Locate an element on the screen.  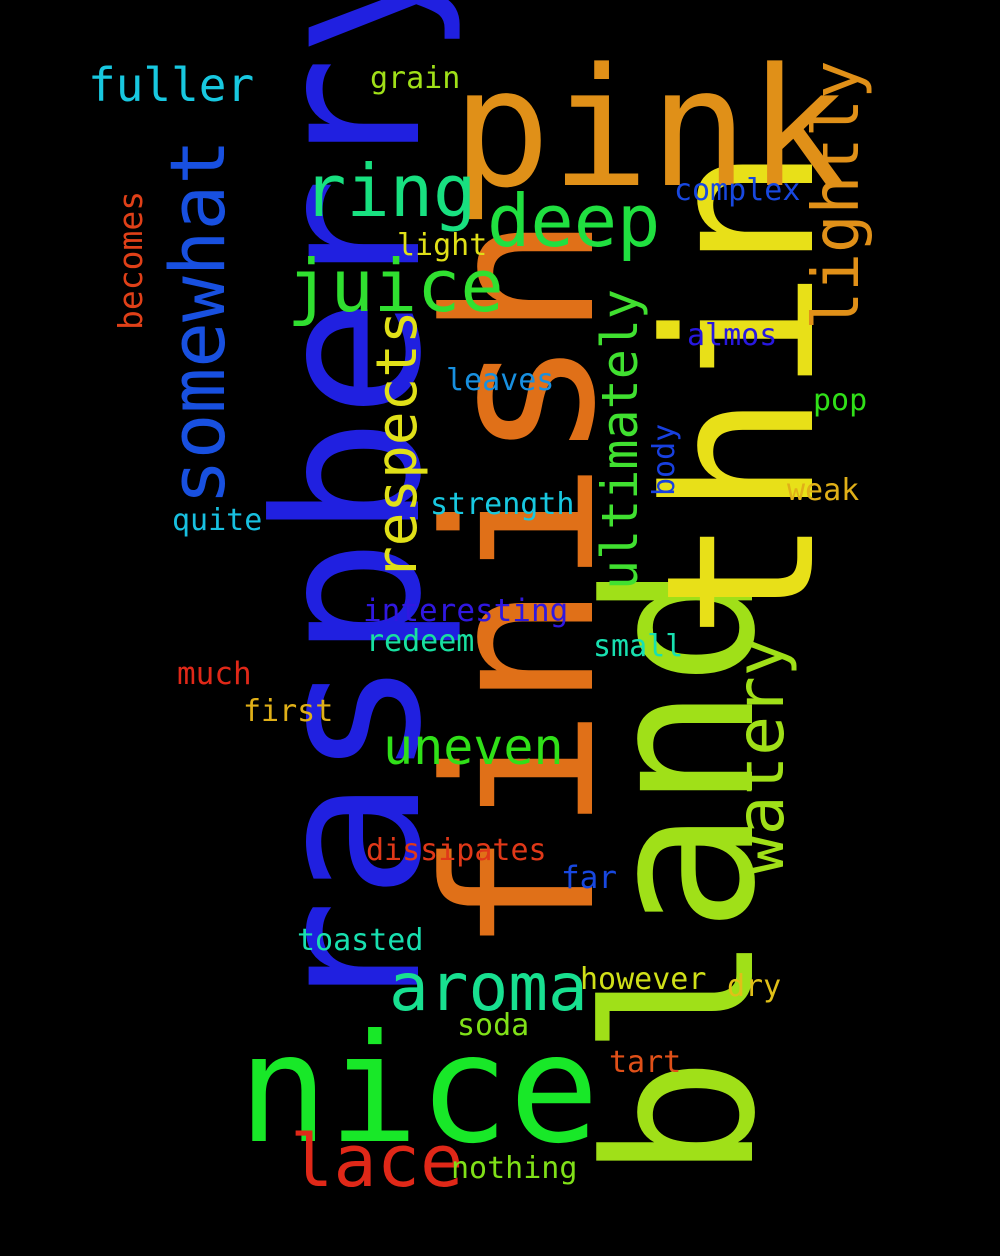
word-small: small is located at coordinates (638, 646).